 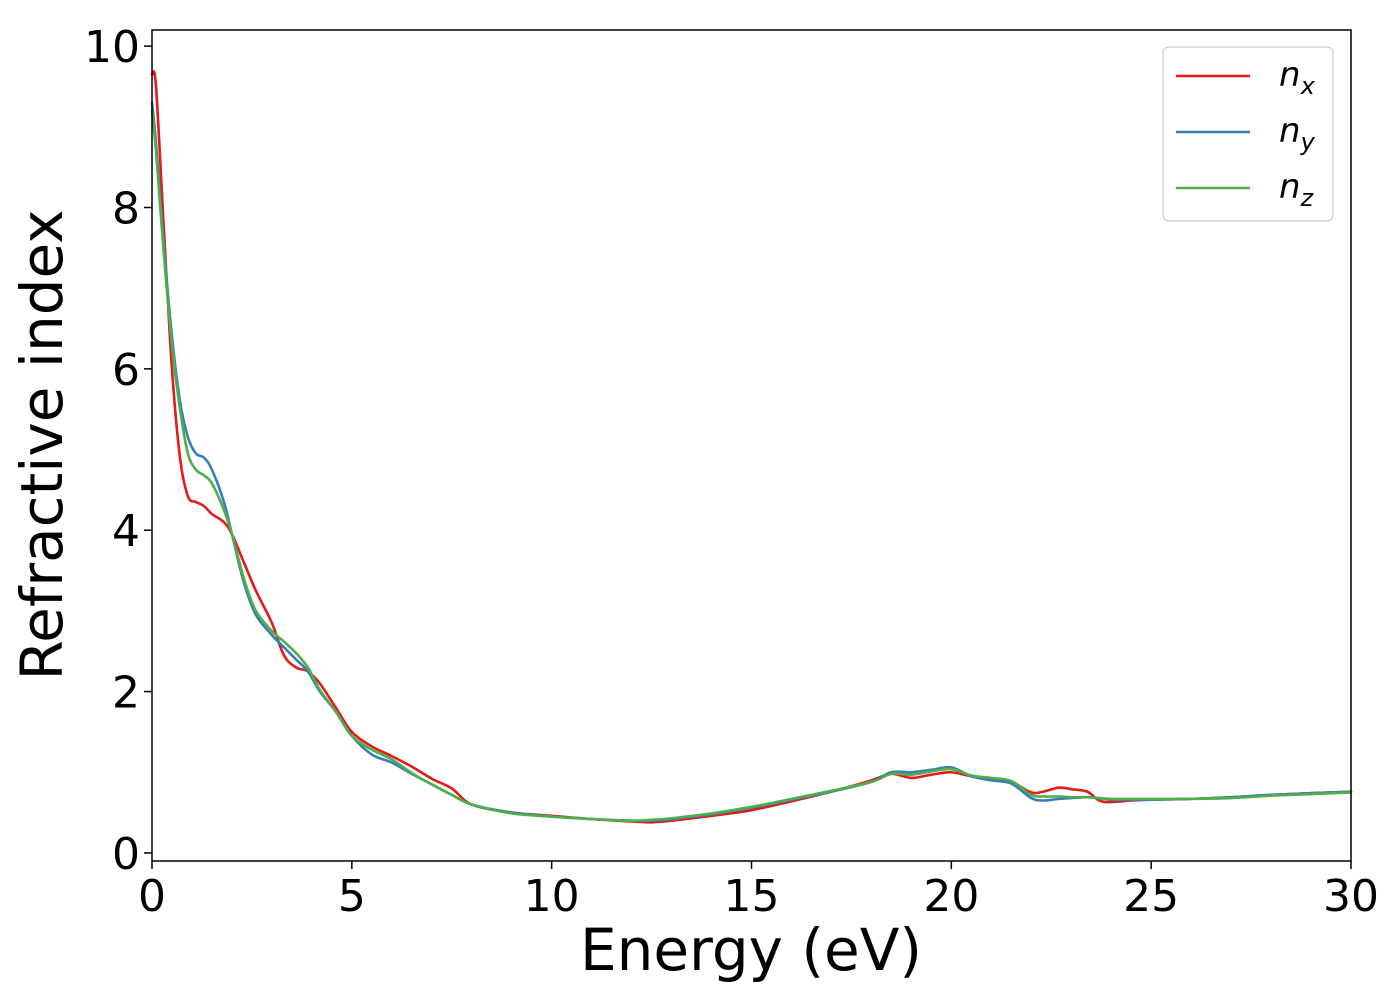 I want to click on x-tick-label: 0, so click(x=152, y=896).